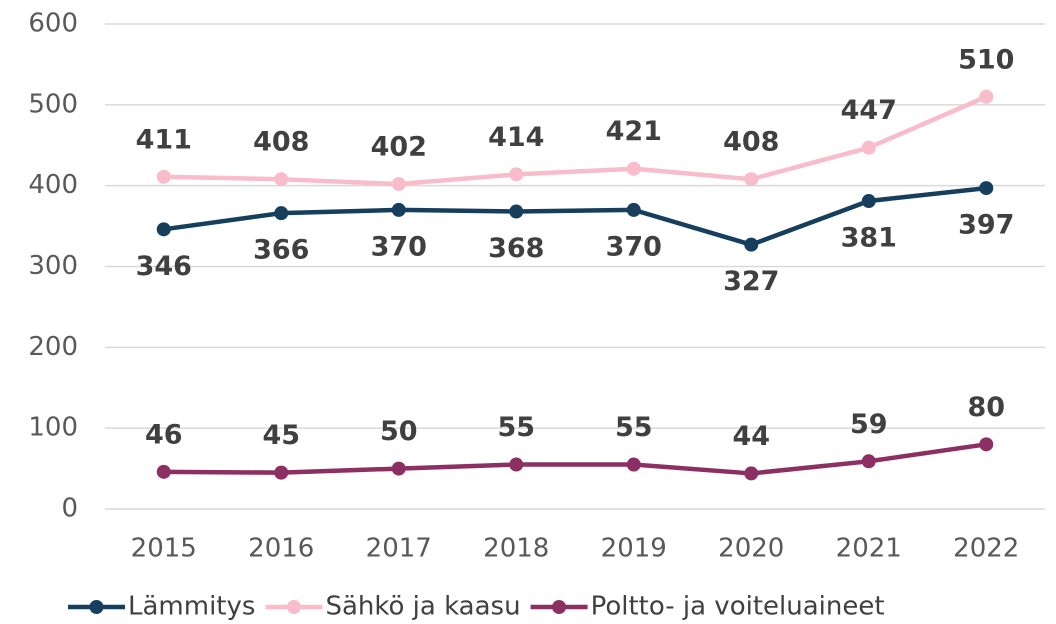  I want to click on x-tick-label: 2019, so click(634, 549).